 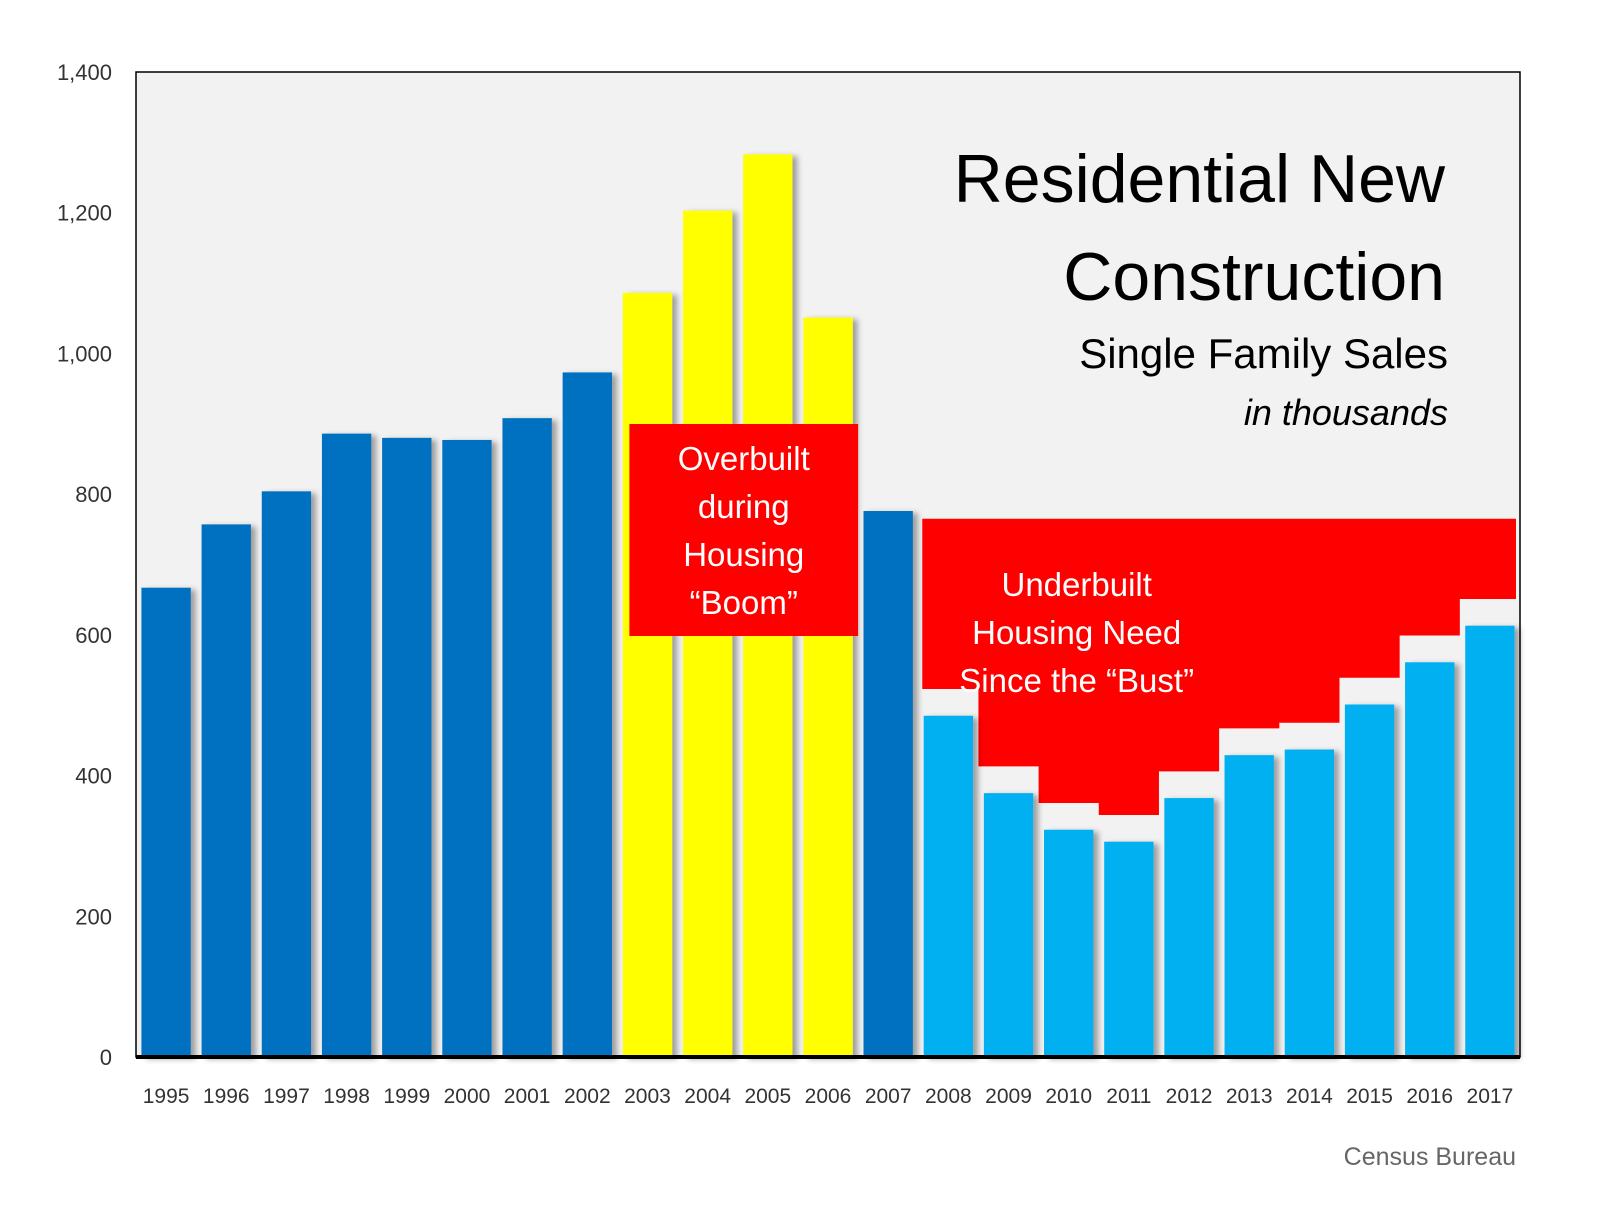 What do you see at coordinates (1490, 1096) in the screenshot?
I see `x-tick-label: 2017` at bounding box center [1490, 1096].